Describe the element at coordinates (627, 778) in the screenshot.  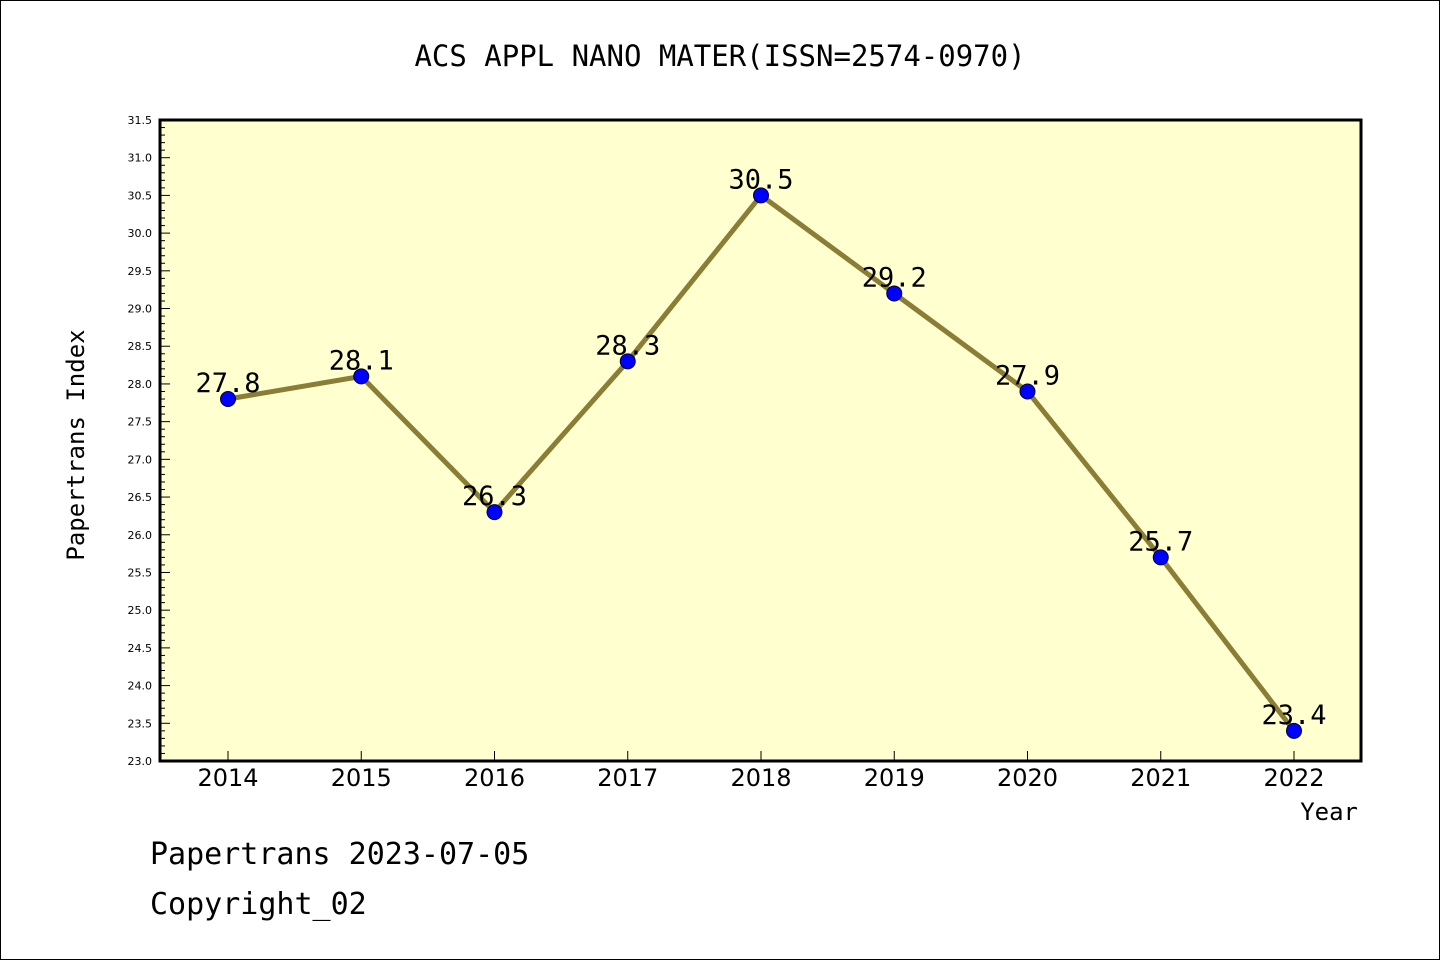
I see `x-tick-label: 2017` at that location.